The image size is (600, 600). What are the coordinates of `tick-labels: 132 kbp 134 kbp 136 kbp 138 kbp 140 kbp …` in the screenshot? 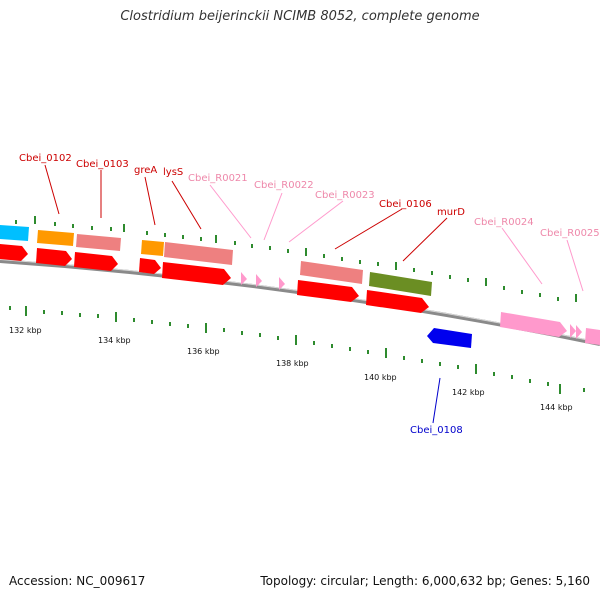 It's located at (291, 369).